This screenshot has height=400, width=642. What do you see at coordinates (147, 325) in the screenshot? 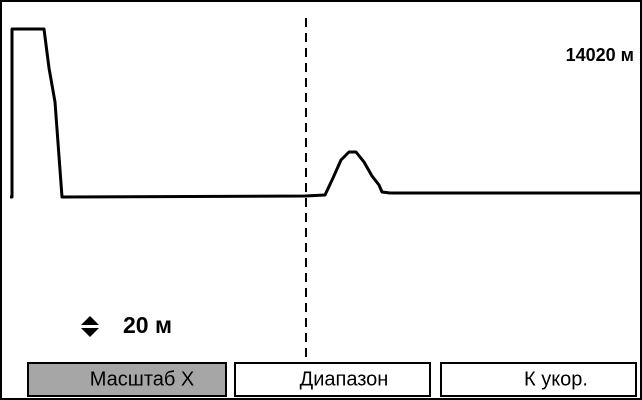
I see `scale-label: 20 м` at bounding box center [147, 325].